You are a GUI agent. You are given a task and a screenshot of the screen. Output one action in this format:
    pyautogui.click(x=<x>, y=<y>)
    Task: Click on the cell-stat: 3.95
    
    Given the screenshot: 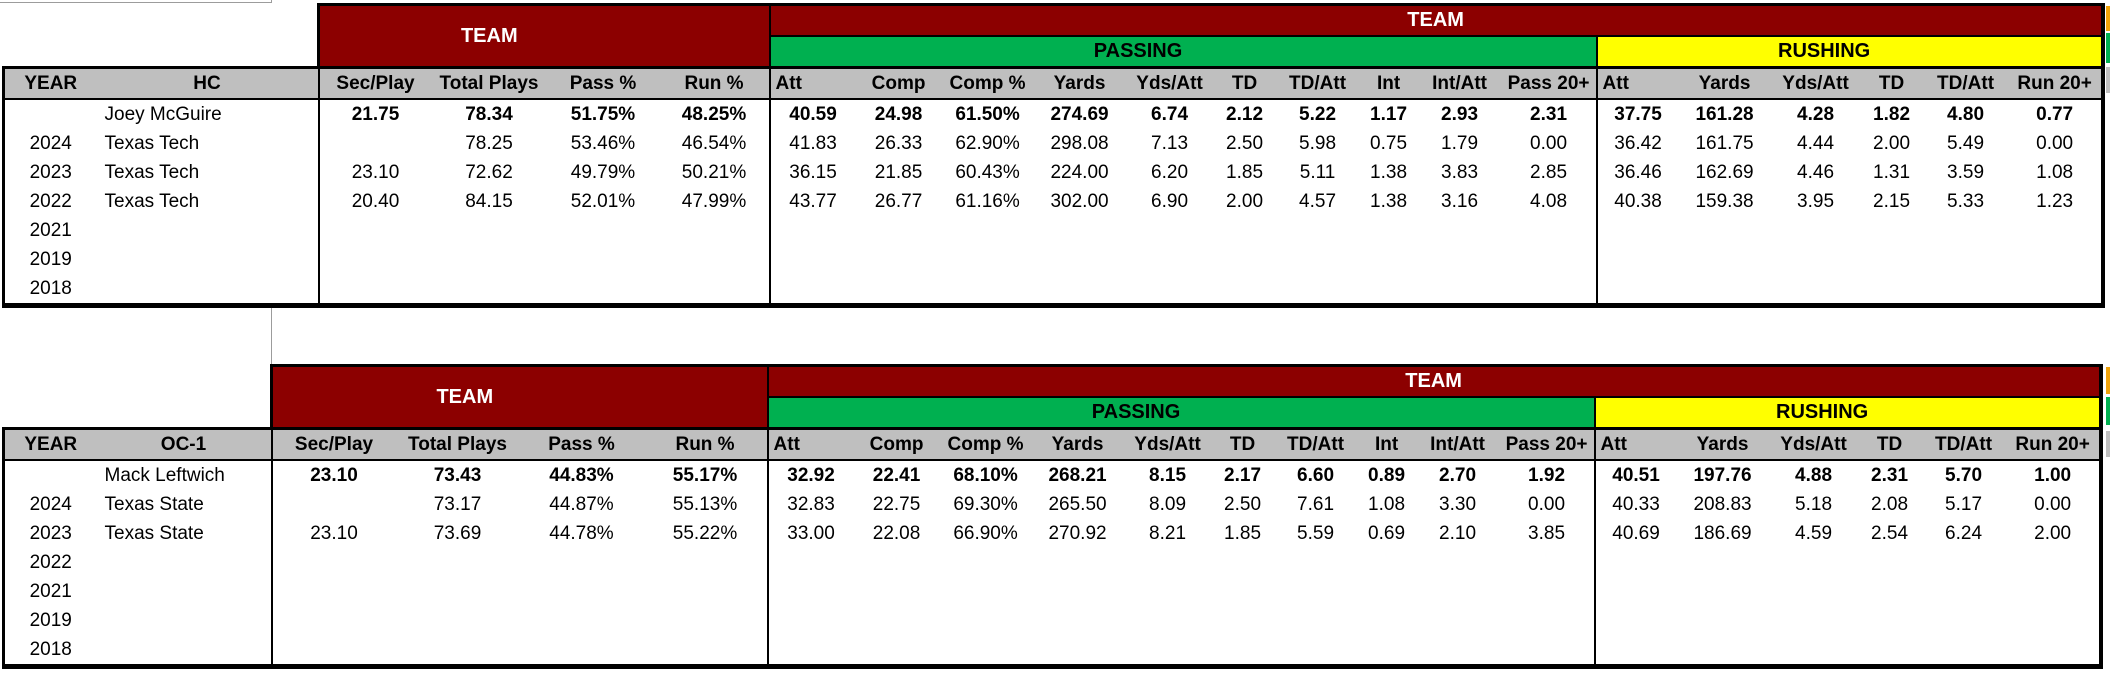 What is the action you would take?
    pyautogui.click(x=1816, y=201)
    